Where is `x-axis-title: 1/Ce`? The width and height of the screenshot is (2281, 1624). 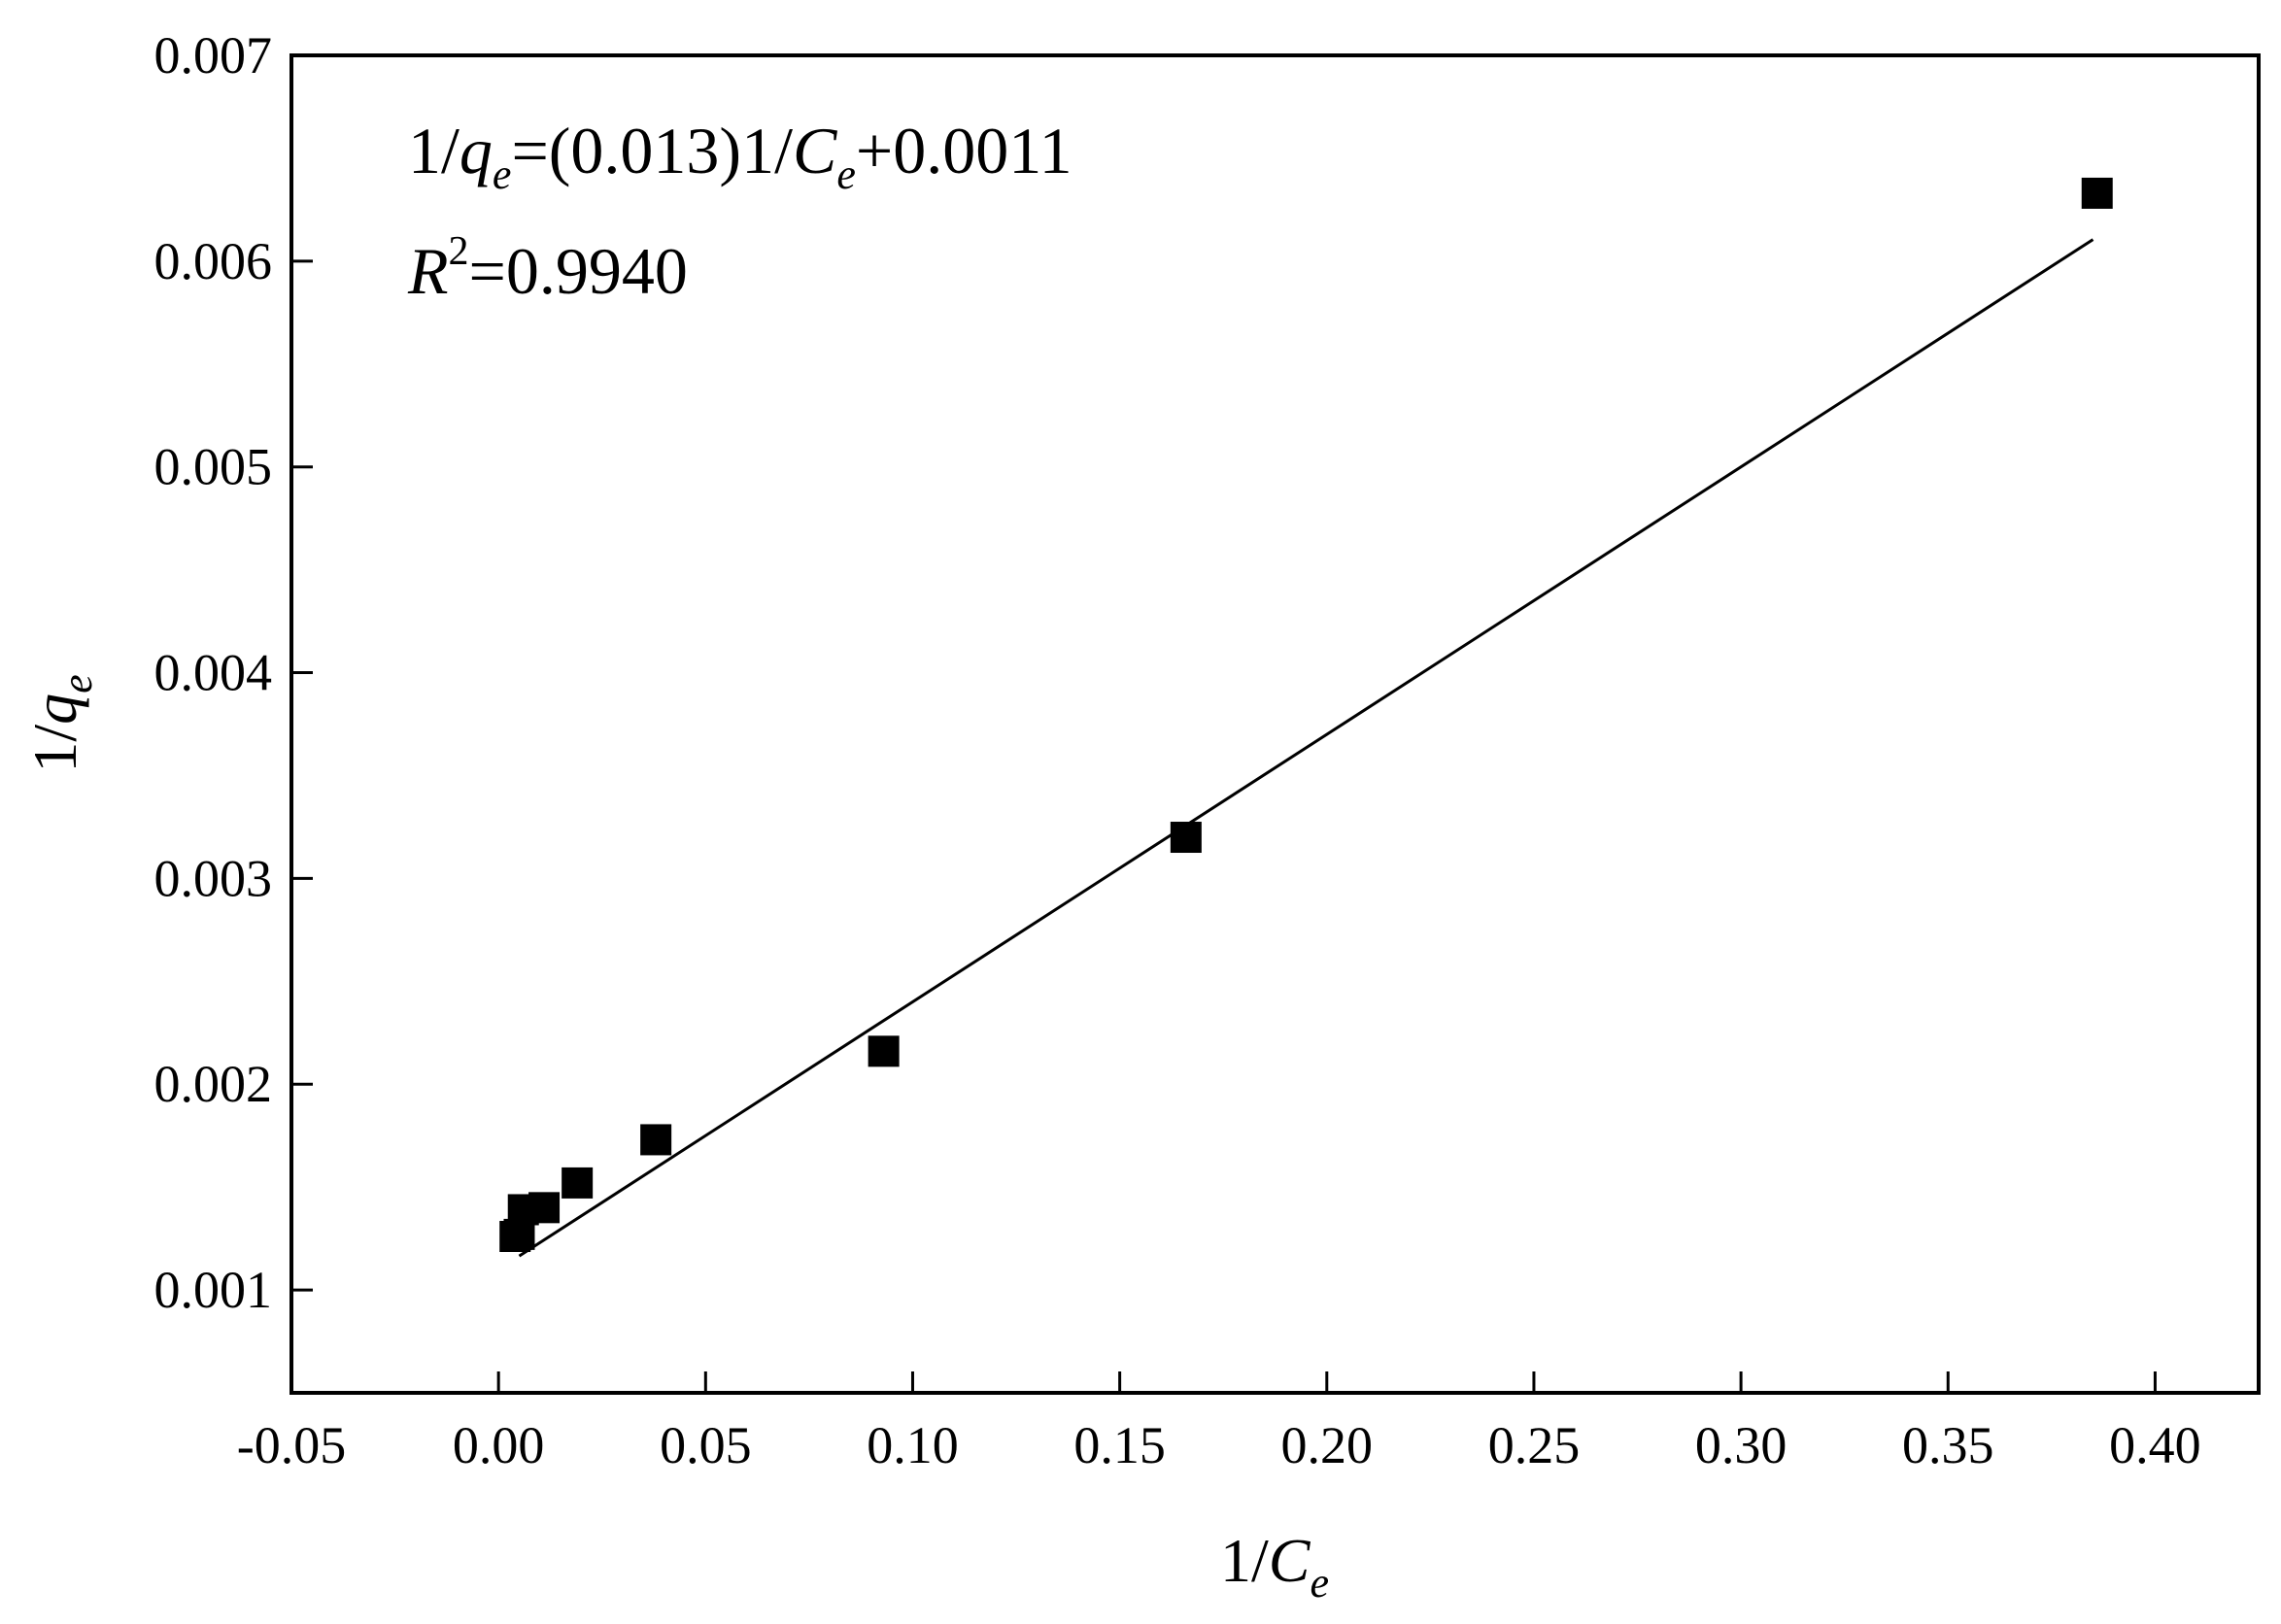
x-axis-title: 1/Ce is located at coordinates (1274, 1566).